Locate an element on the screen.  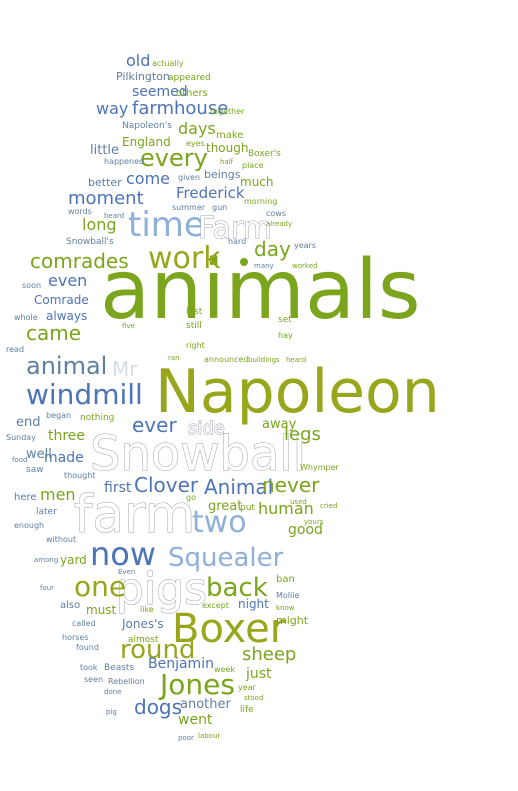
word-legs: legs is located at coordinates (302, 434).